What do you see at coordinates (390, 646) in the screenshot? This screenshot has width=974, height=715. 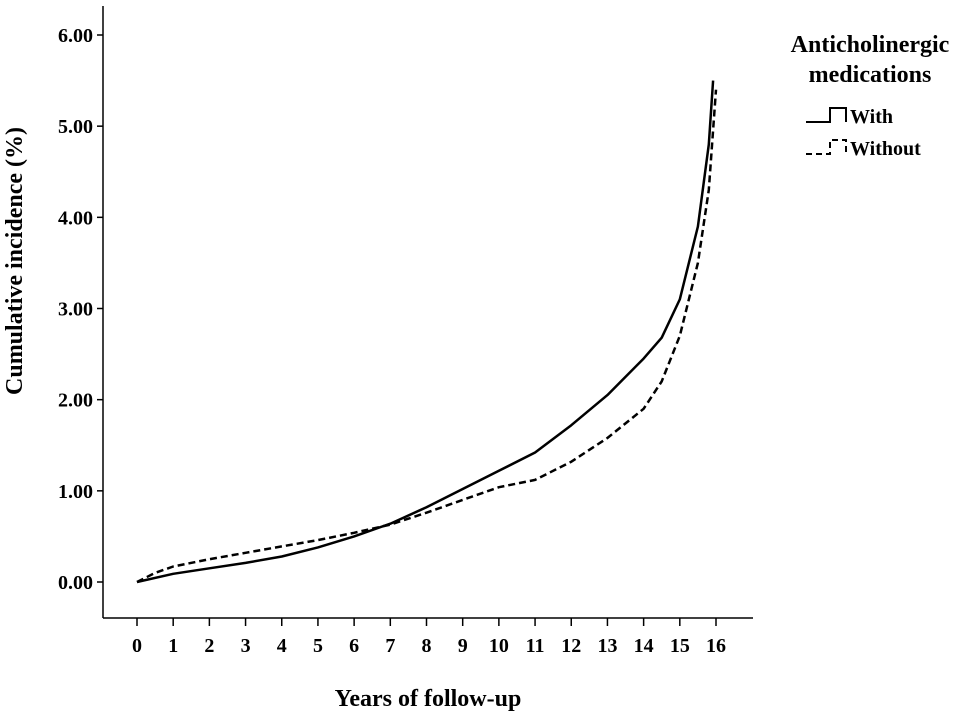 I see `x-tick-label: 7` at bounding box center [390, 646].